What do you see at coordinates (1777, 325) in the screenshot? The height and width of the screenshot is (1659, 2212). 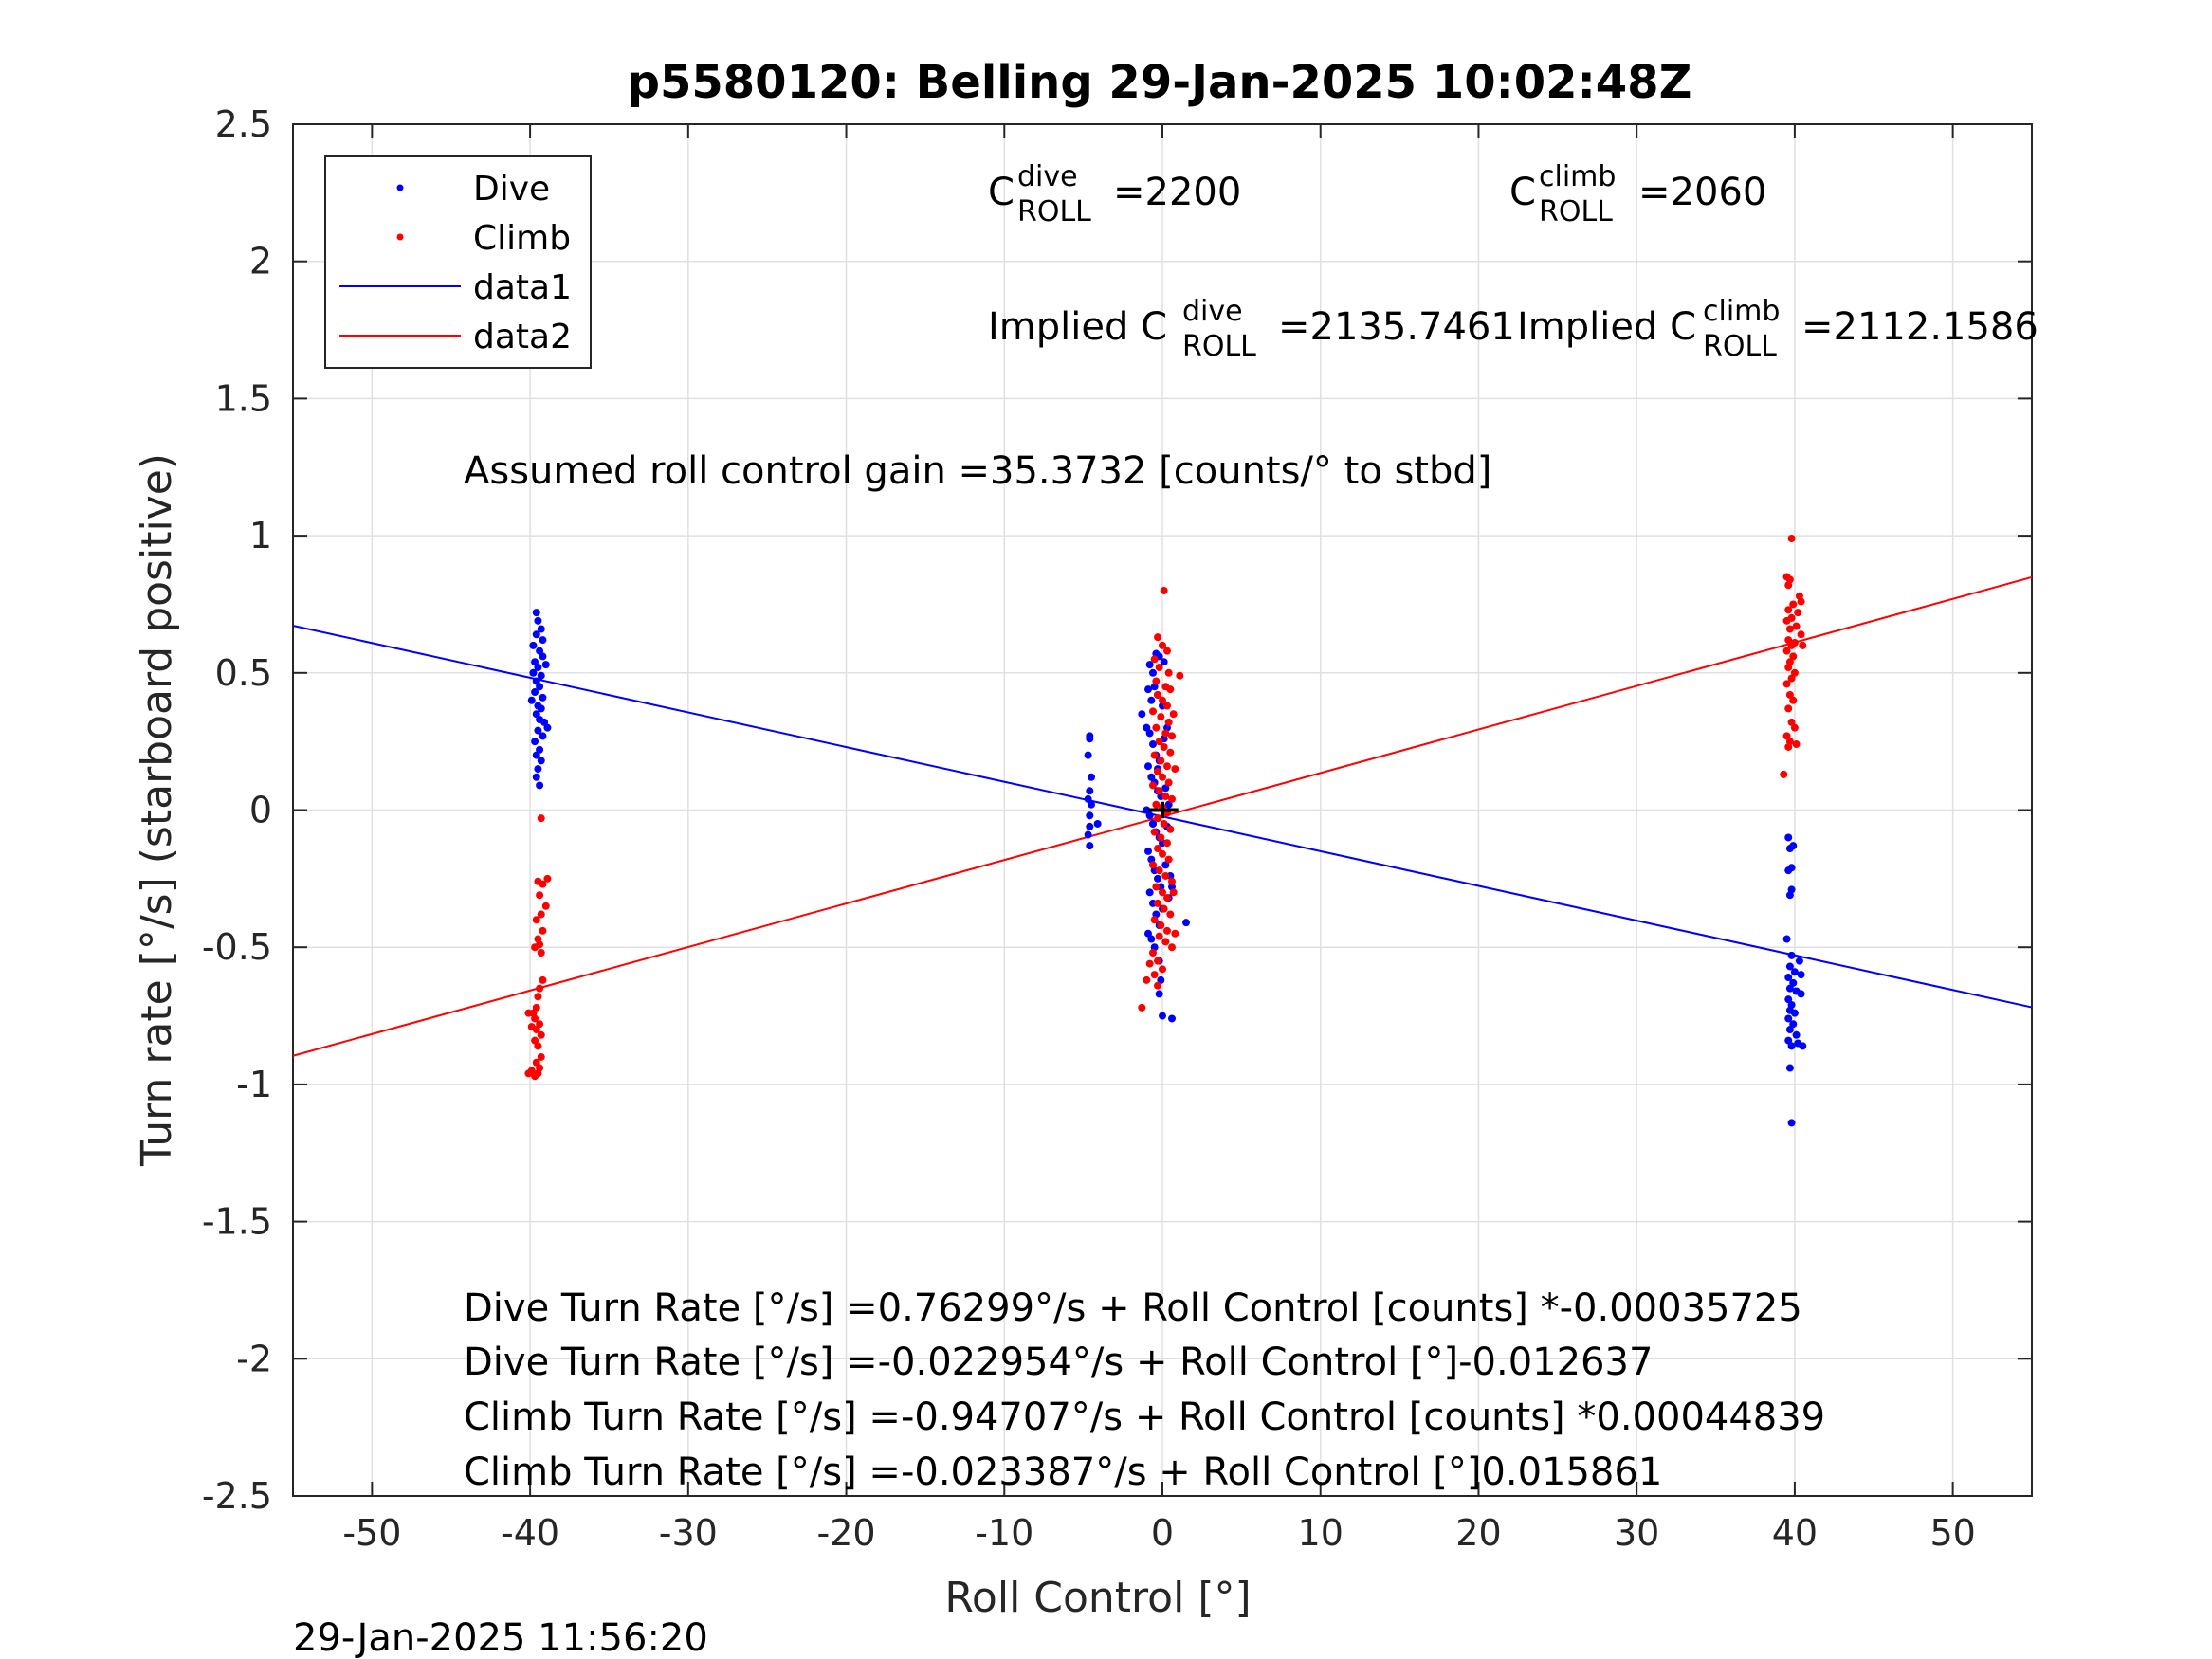 I see `implied-climb-annotation: Implied C climb ROLL =2112.1586` at bounding box center [1777, 325].